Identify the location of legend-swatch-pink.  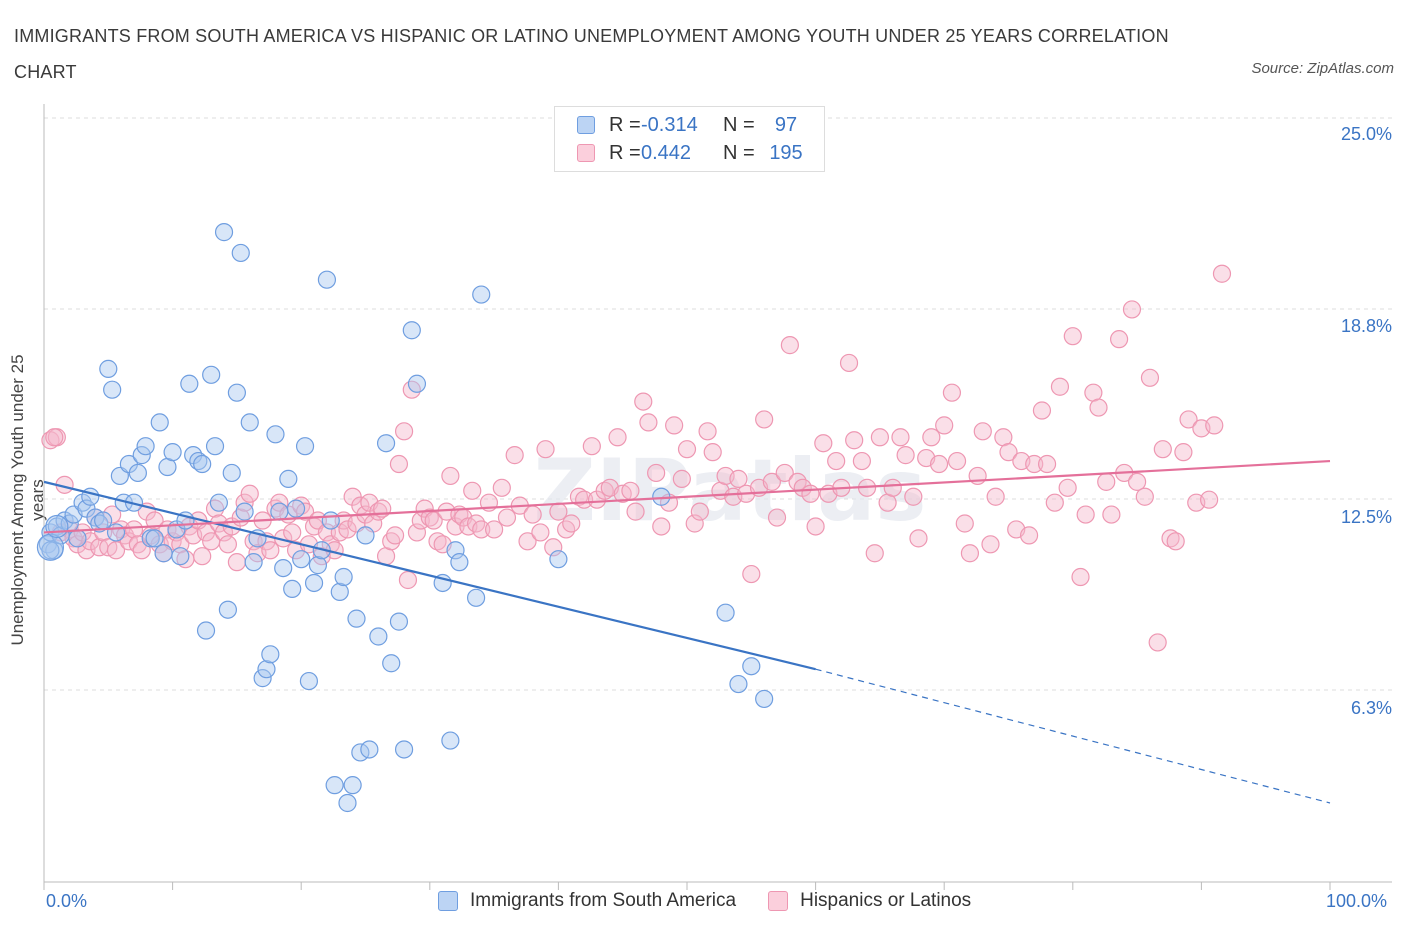
(586, 153).